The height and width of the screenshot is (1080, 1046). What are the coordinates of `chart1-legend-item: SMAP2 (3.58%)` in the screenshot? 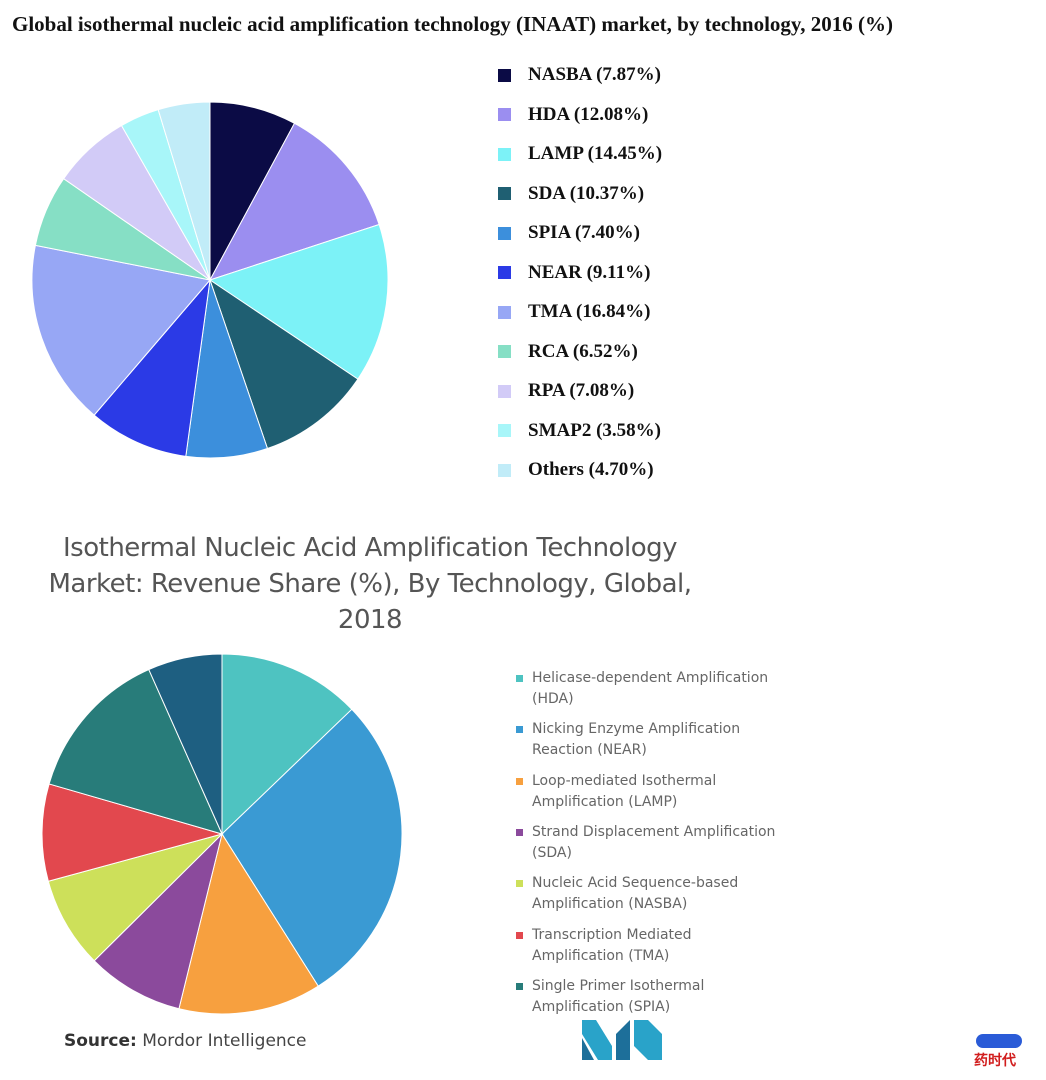 It's located at (579, 431).